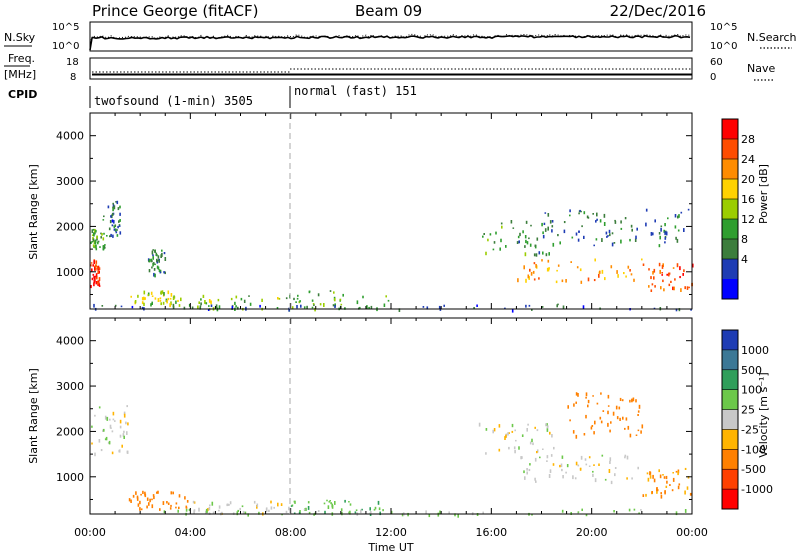 The width and height of the screenshot is (800, 558). What do you see at coordinates (730, 360) in the screenshot?
I see `velocity-colorbar-segment` at bounding box center [730, 360].